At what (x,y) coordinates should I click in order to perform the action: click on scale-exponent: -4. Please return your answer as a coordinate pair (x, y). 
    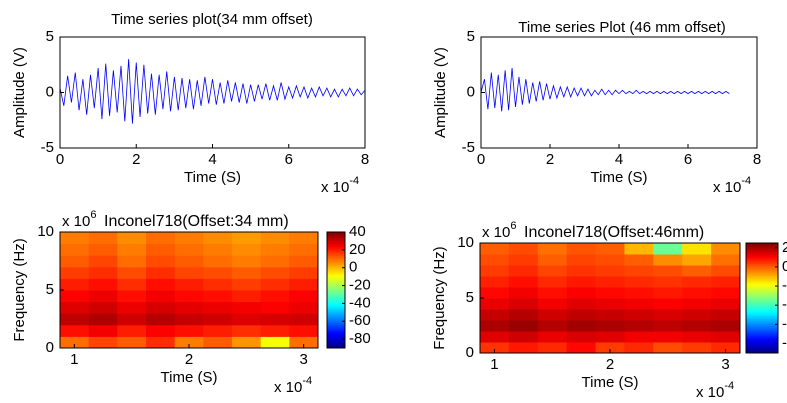
    Looking at the image, I should click on (729, 386).